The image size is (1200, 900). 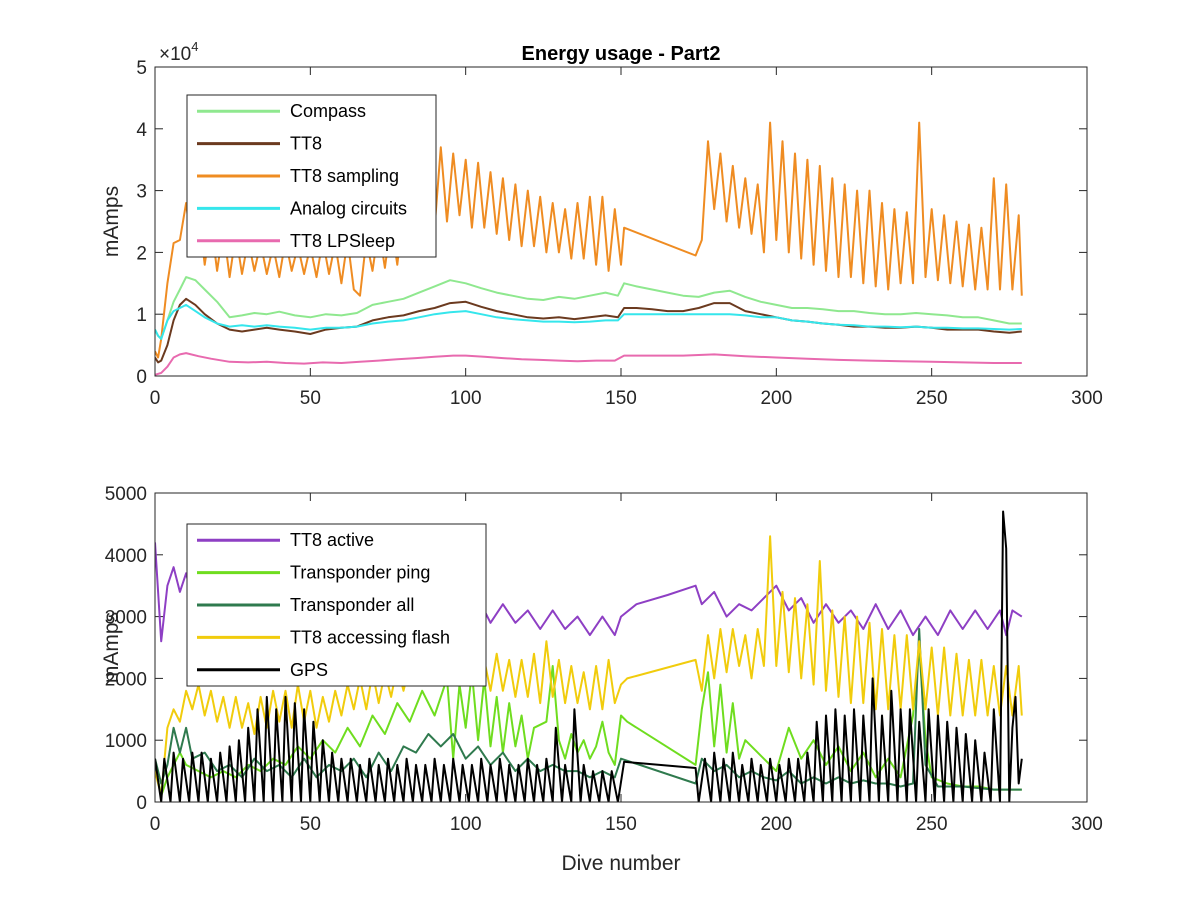 What do you see at coordinates (932, 824) in the screenshot?
I see `chart2-xtick-label: 250` at bounding box center [932, 824].